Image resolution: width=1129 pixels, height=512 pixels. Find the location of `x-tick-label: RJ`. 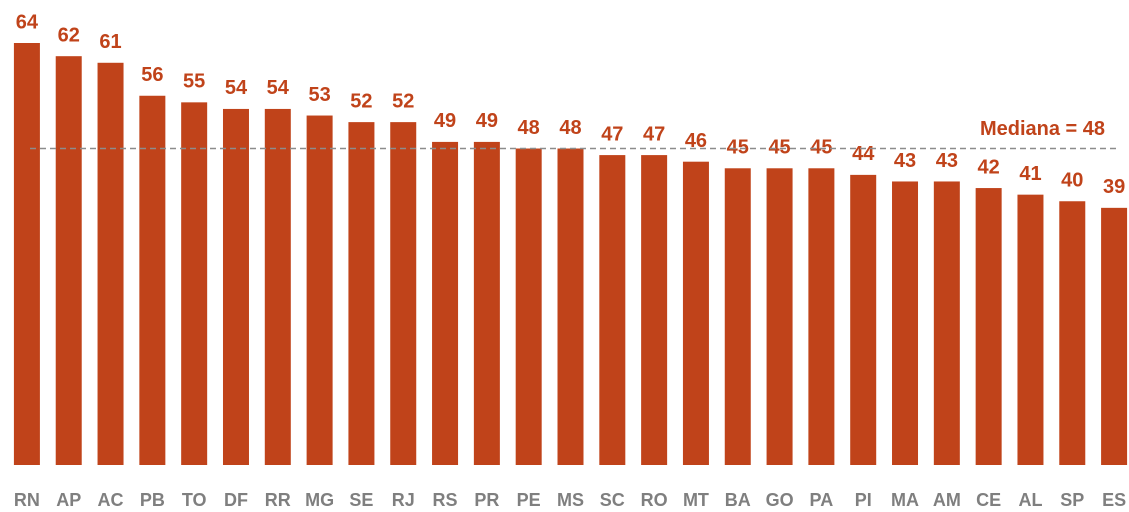

x-tick-label: RJ is located at coordinates (403, 500).